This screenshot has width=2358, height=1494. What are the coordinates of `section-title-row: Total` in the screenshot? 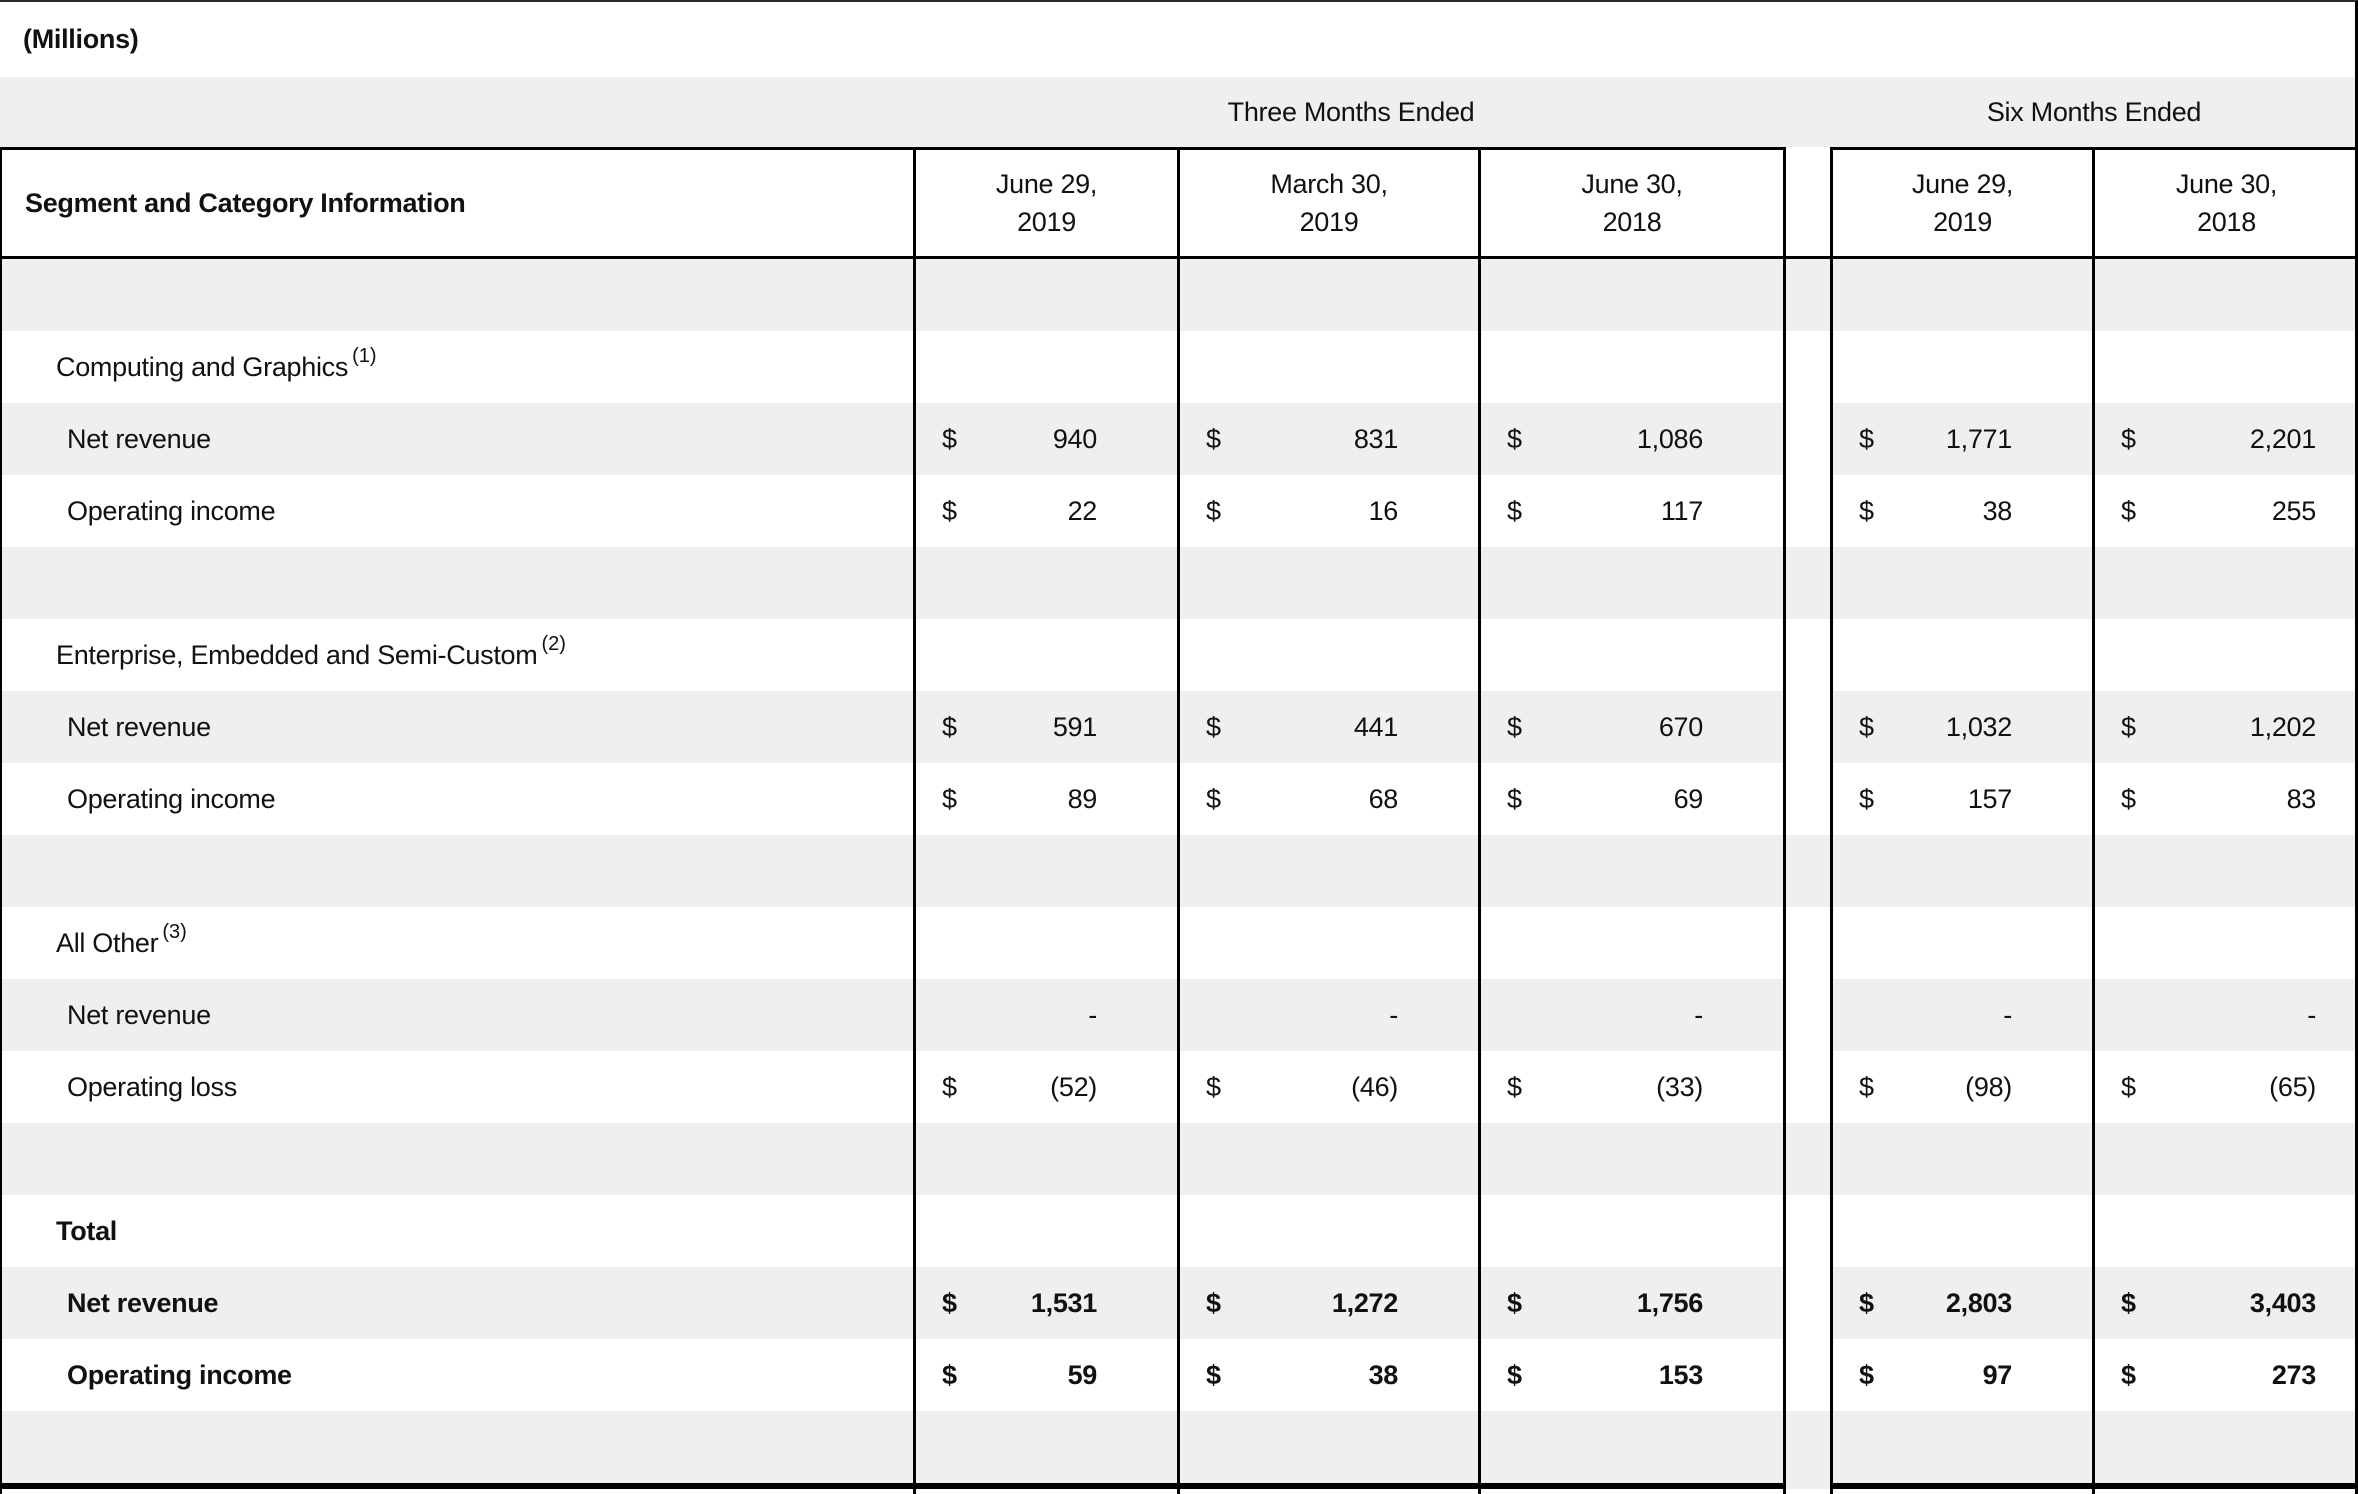 It's located at (1177, 1231).